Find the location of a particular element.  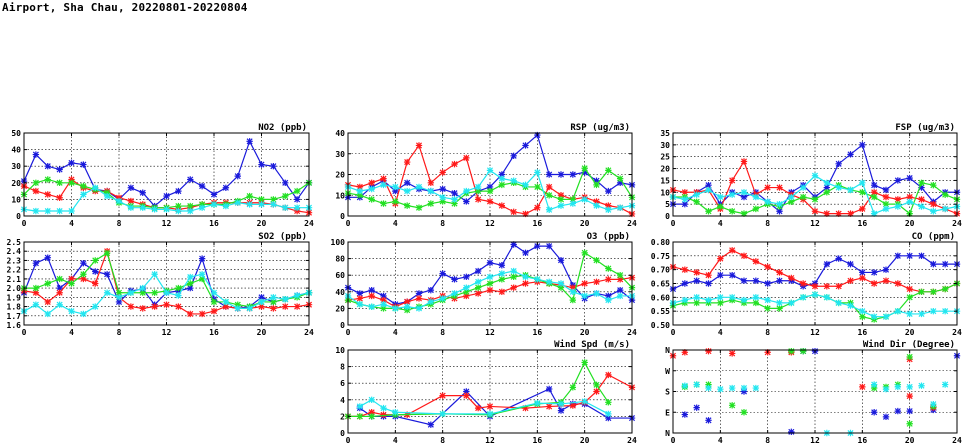

y-tick-label: 10 is located at coordinates (340, 195).